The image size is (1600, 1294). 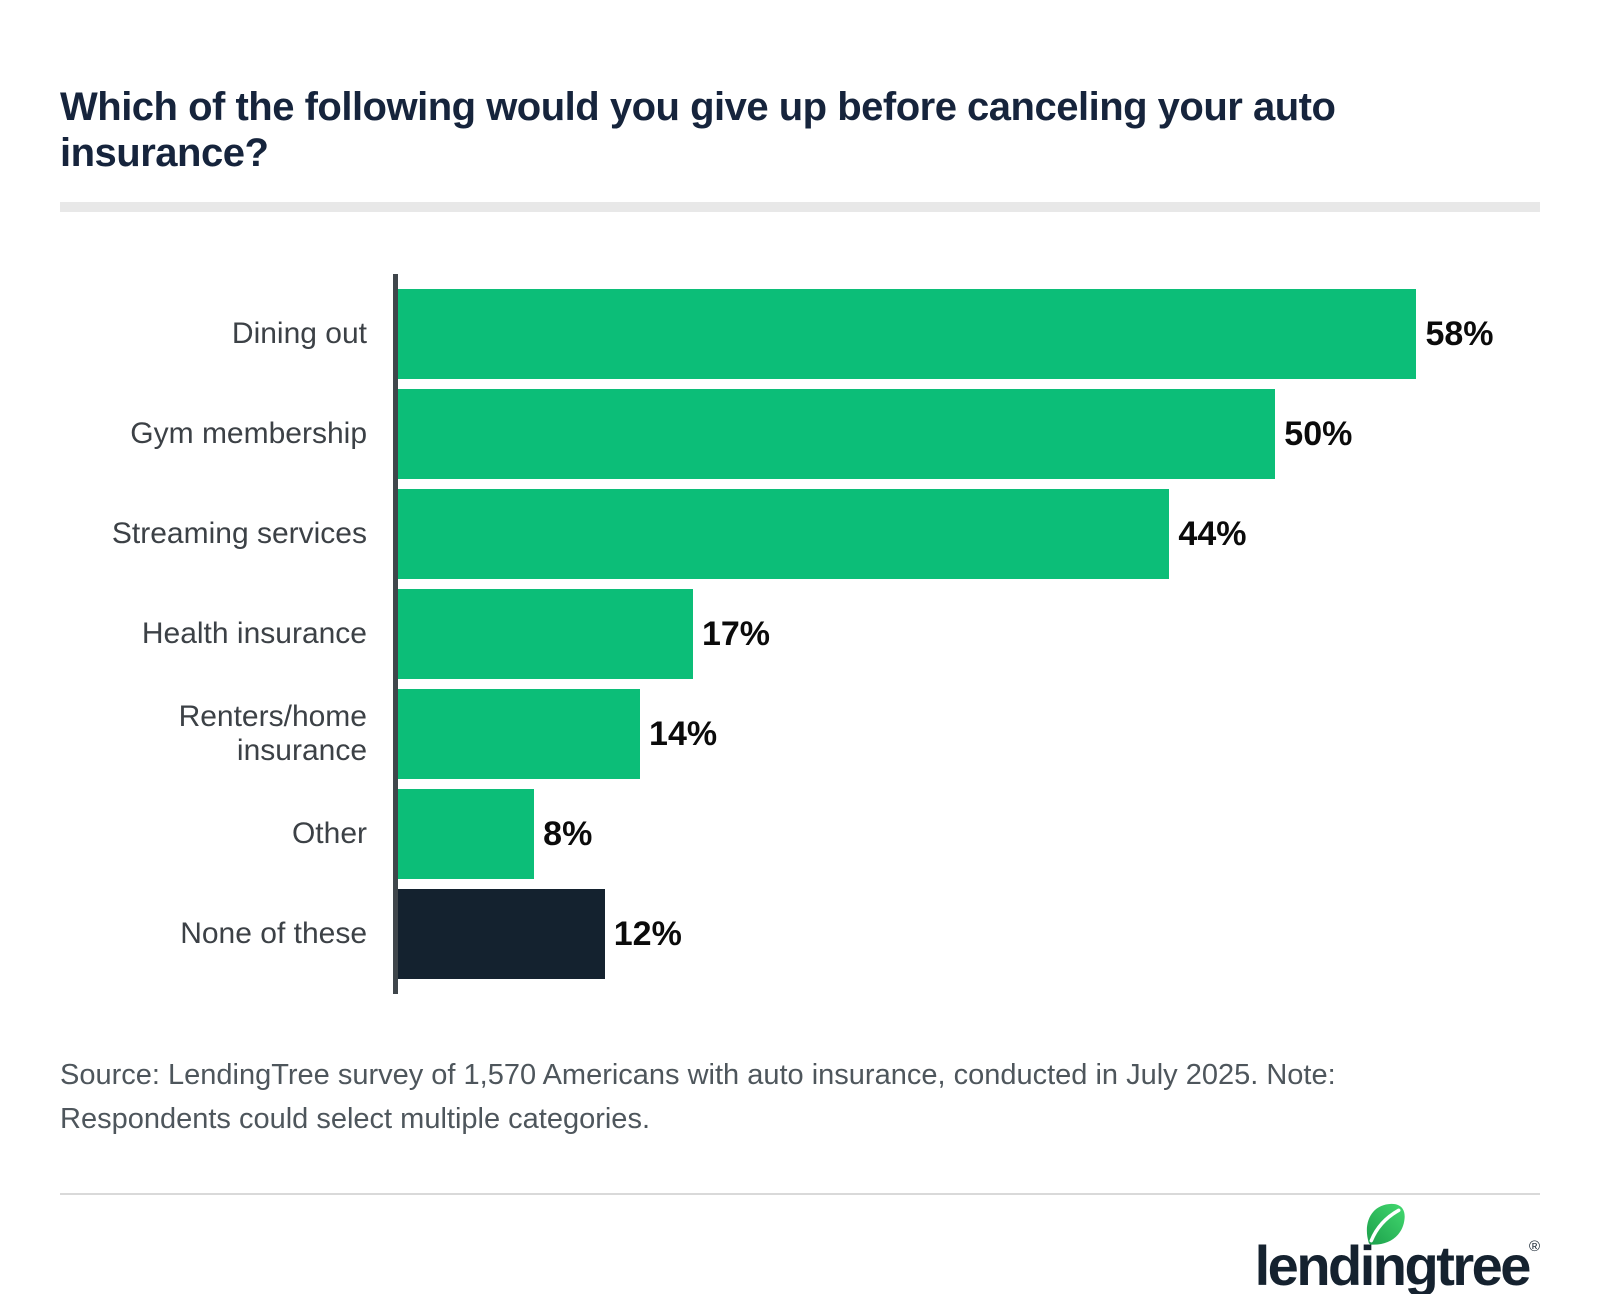 I want to click on bar-row: Dining out 58%, so click(x=800, y=334).